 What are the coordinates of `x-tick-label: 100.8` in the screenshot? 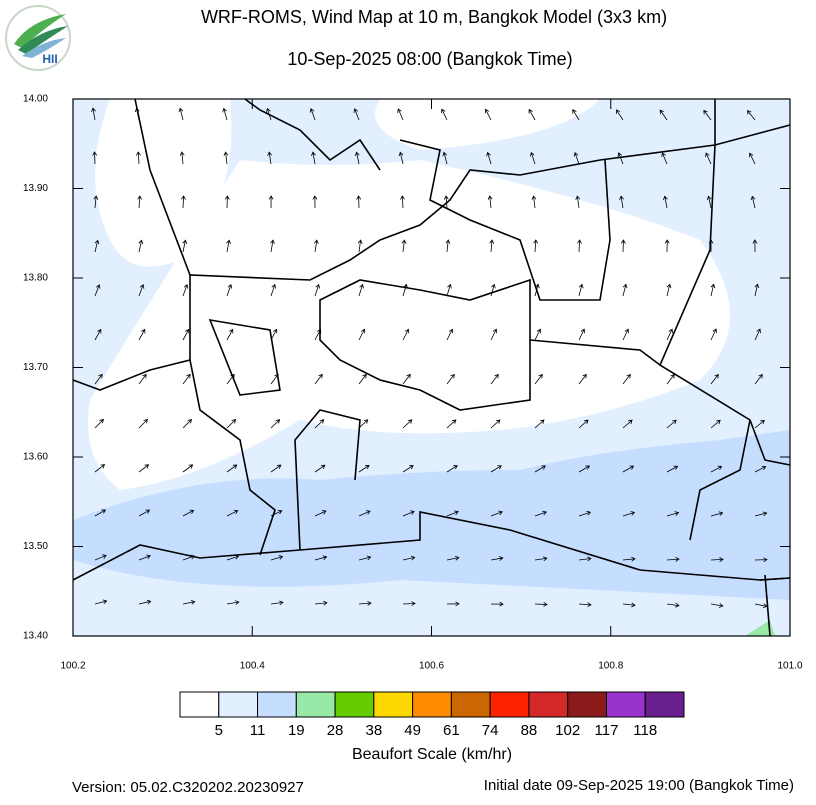 It's located at (610, 666).